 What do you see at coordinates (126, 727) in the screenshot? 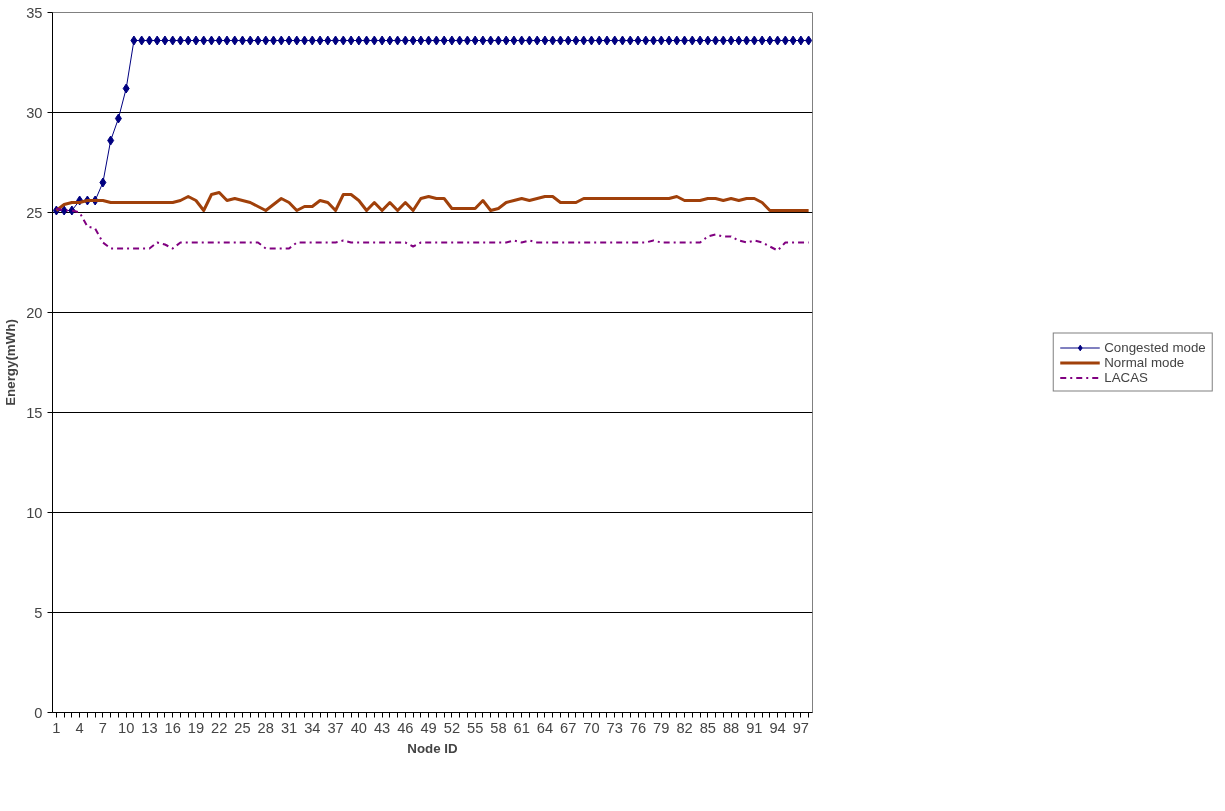
I see `x-tick-label: 10` at bounding box center [126, 727].